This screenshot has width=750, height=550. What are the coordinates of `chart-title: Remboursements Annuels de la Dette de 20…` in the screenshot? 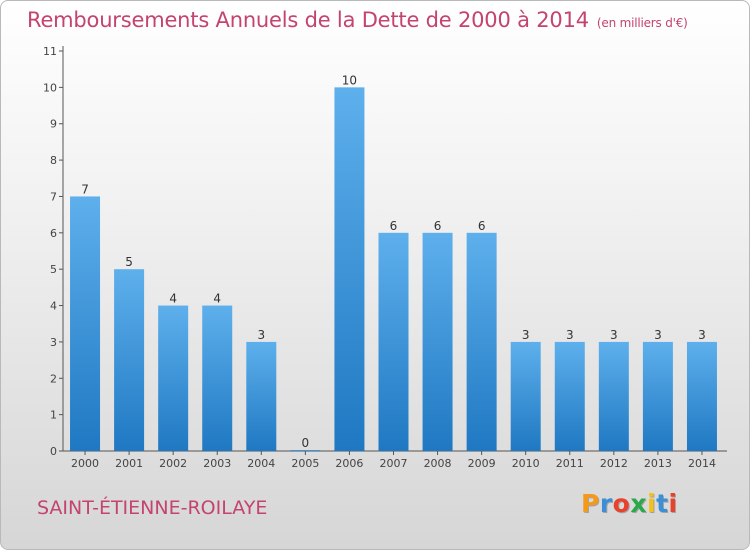 It's located at (357, 20).